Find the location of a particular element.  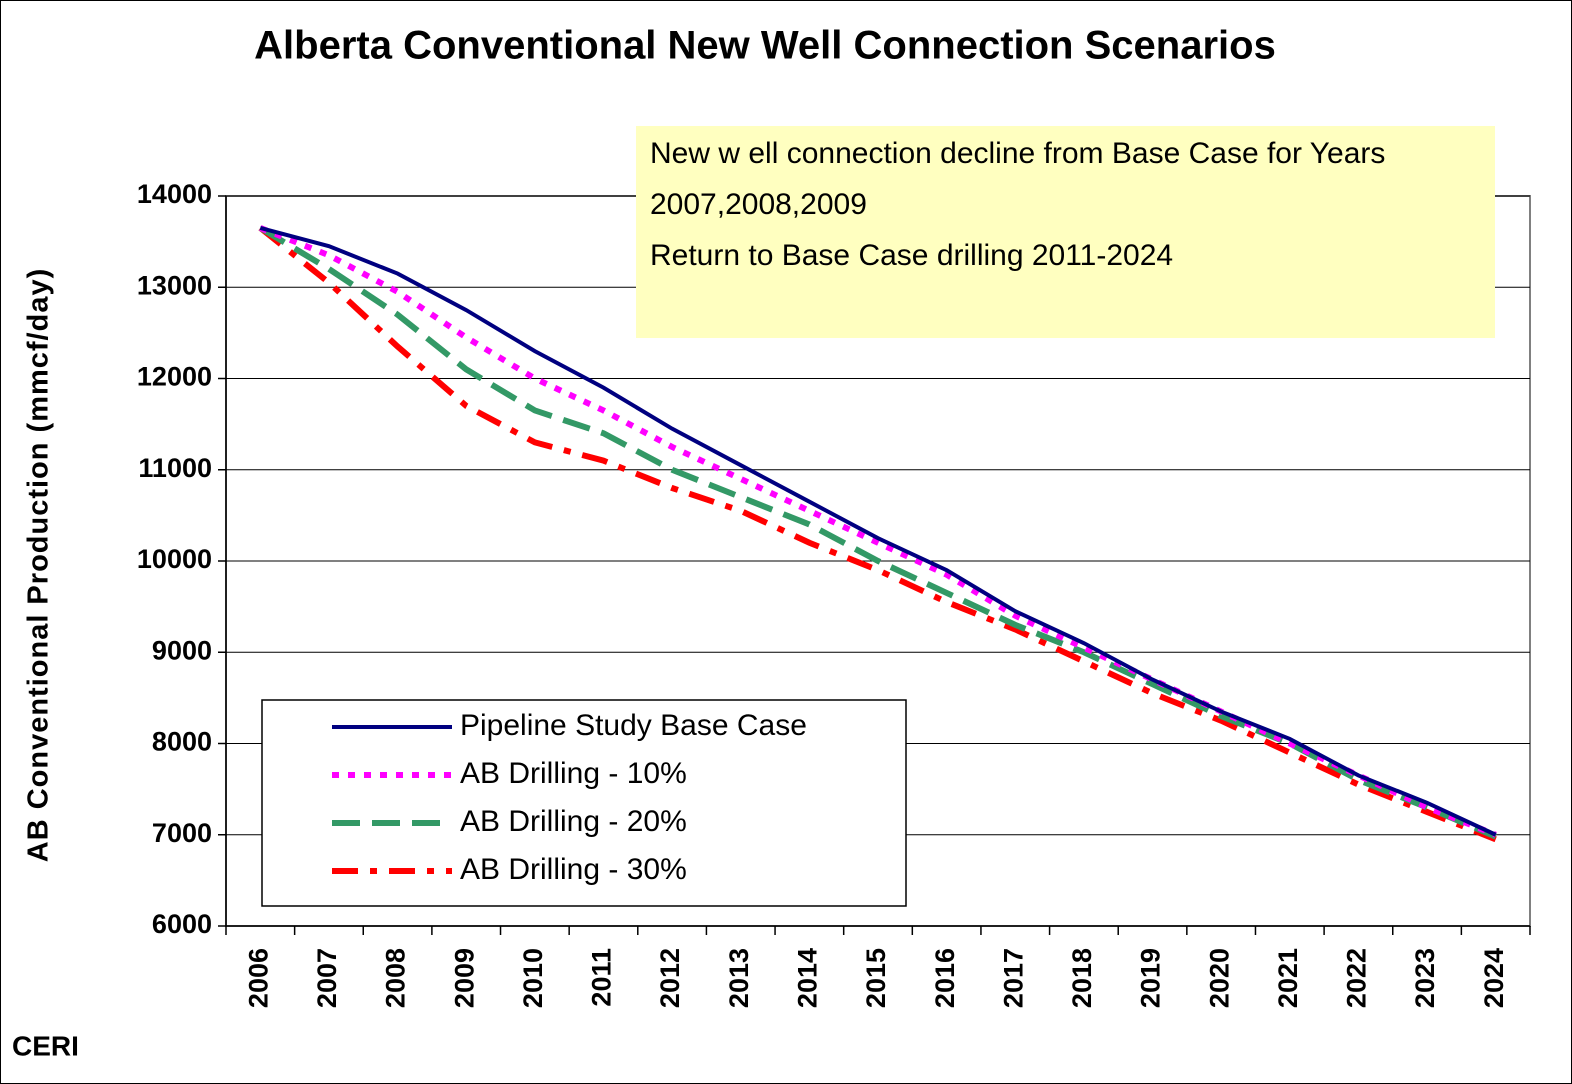

y-tick-label: 14000 is located at coordinates (174, 194).